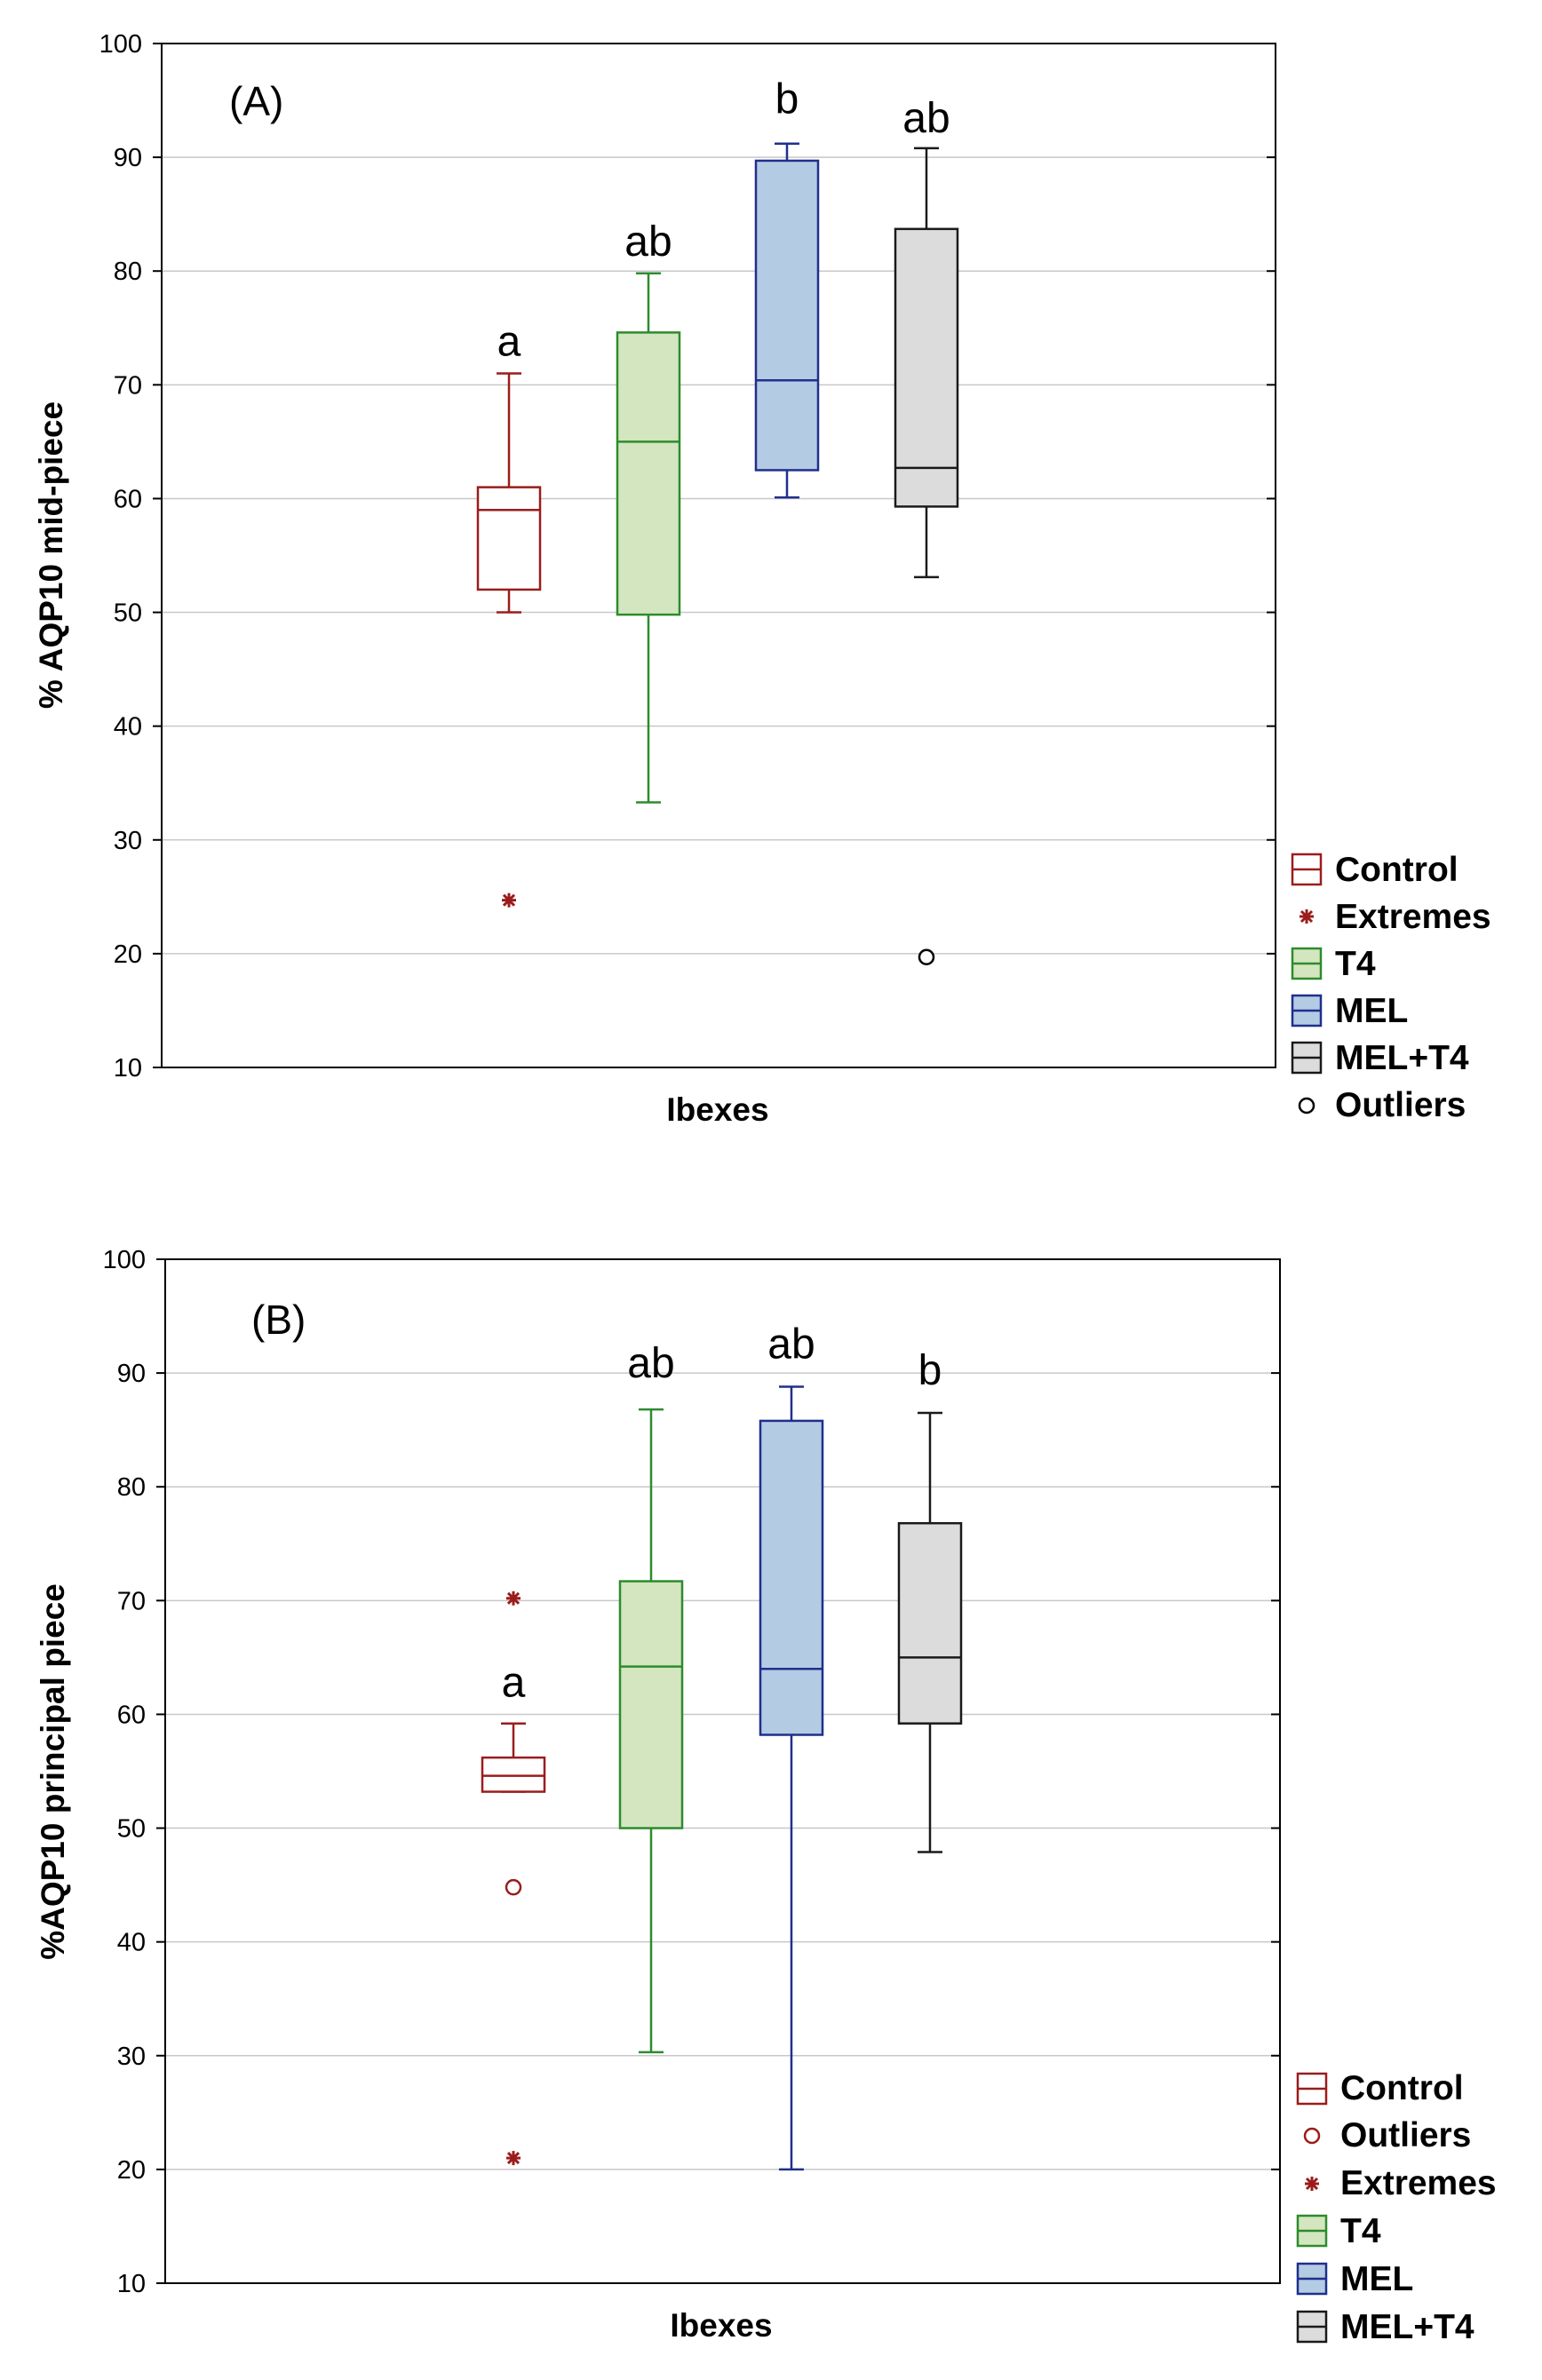 The height and width of the screenshot is (2380, 1542). I want to click on legend-b-t4: T4, so click(1338, 2231).